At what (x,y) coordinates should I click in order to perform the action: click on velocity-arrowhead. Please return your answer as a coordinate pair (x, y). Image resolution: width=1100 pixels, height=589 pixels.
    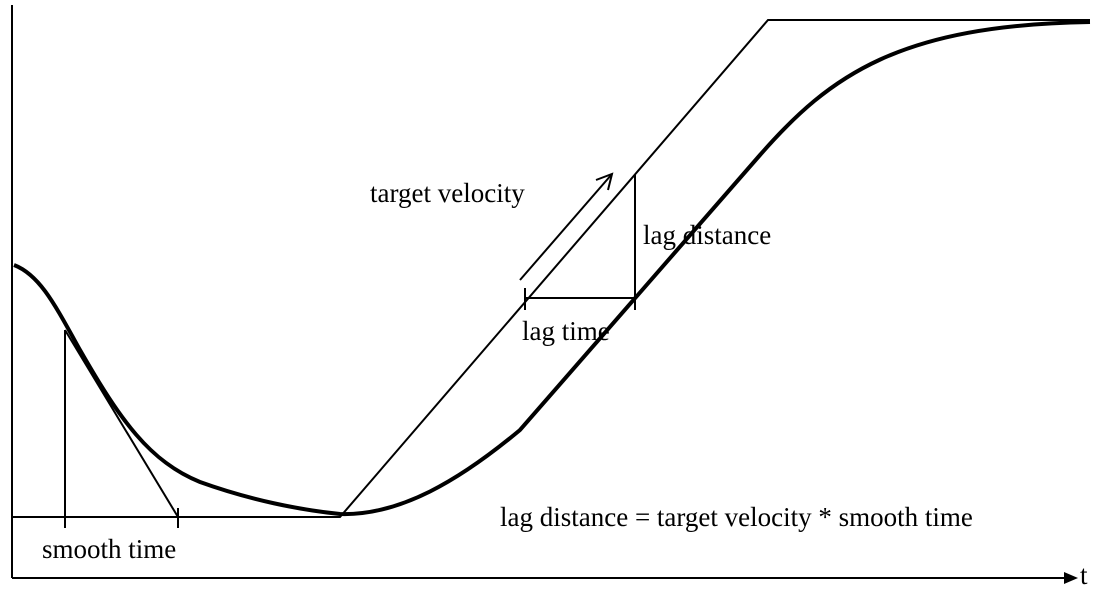
    Looking at the image, I should click on (604, 181).